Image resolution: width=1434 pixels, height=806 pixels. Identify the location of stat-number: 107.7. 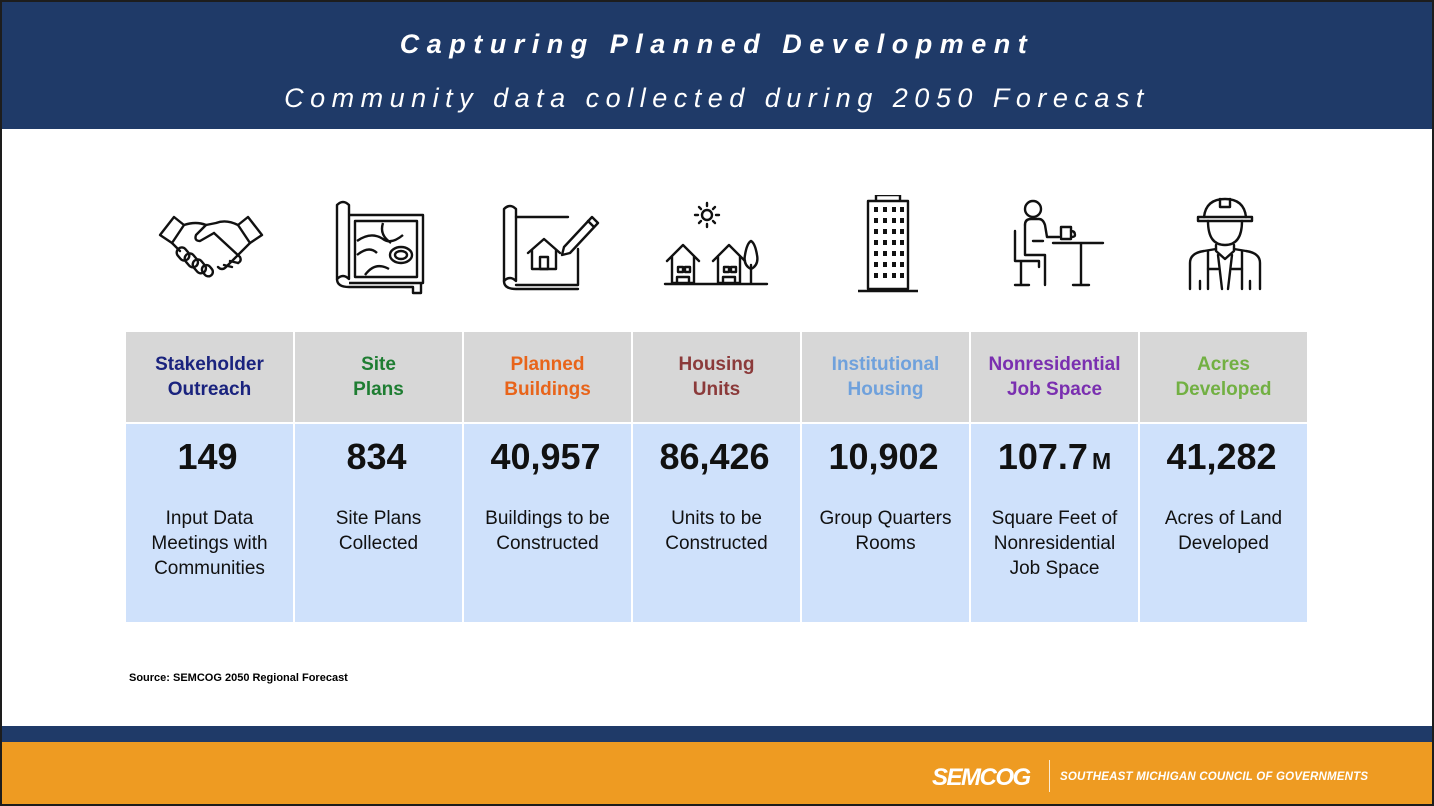
(1042, 456).